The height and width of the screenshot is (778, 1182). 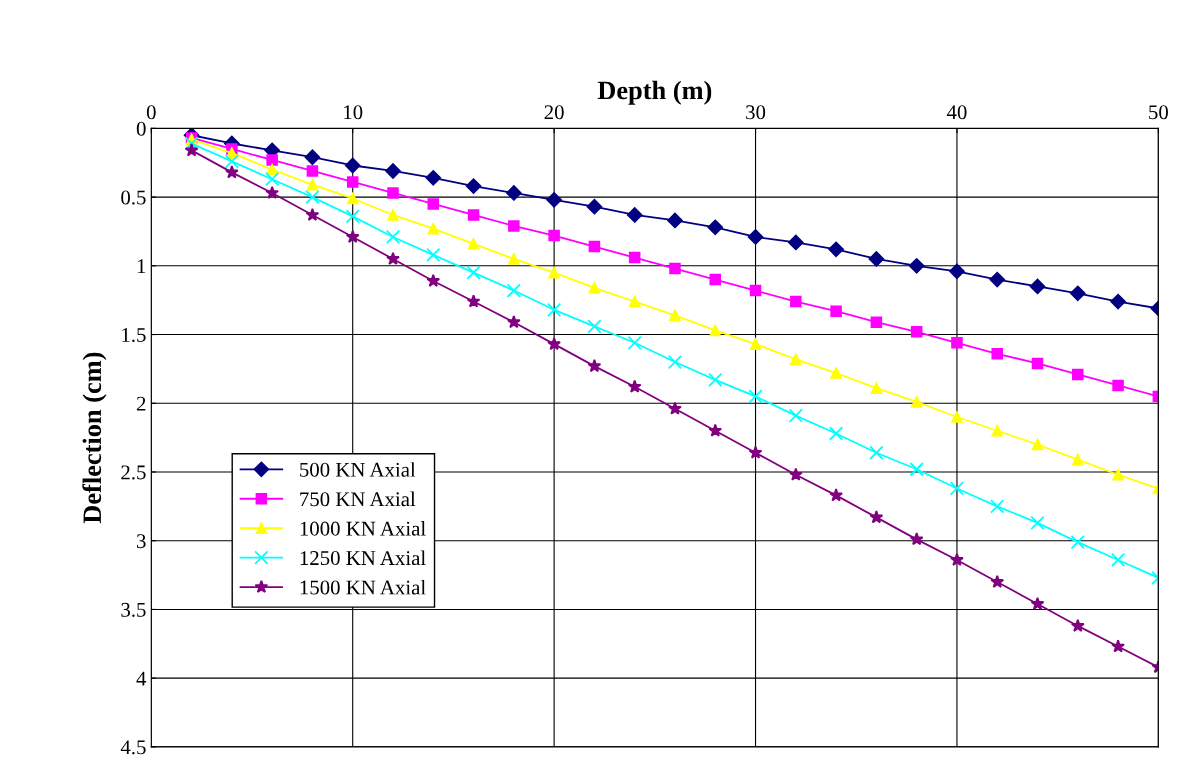 I want to click on legend-label: 1250 KN Axial, so click(x=363, y=558).